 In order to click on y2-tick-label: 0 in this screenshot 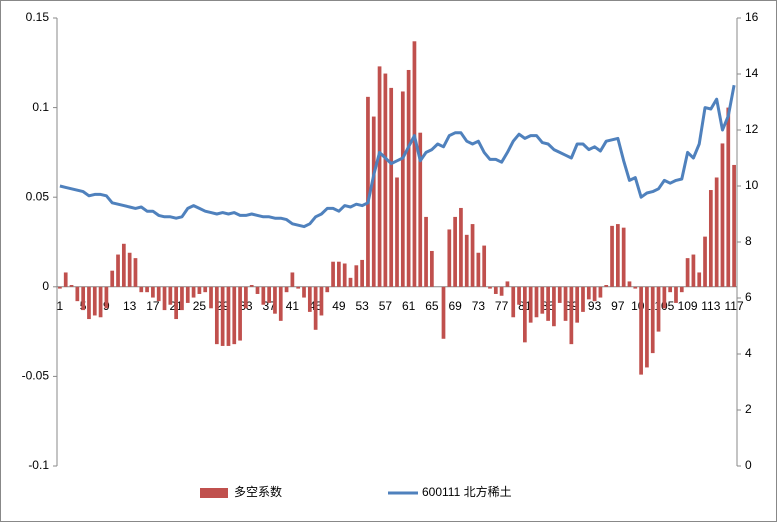, I will do `click(748, 465)`.